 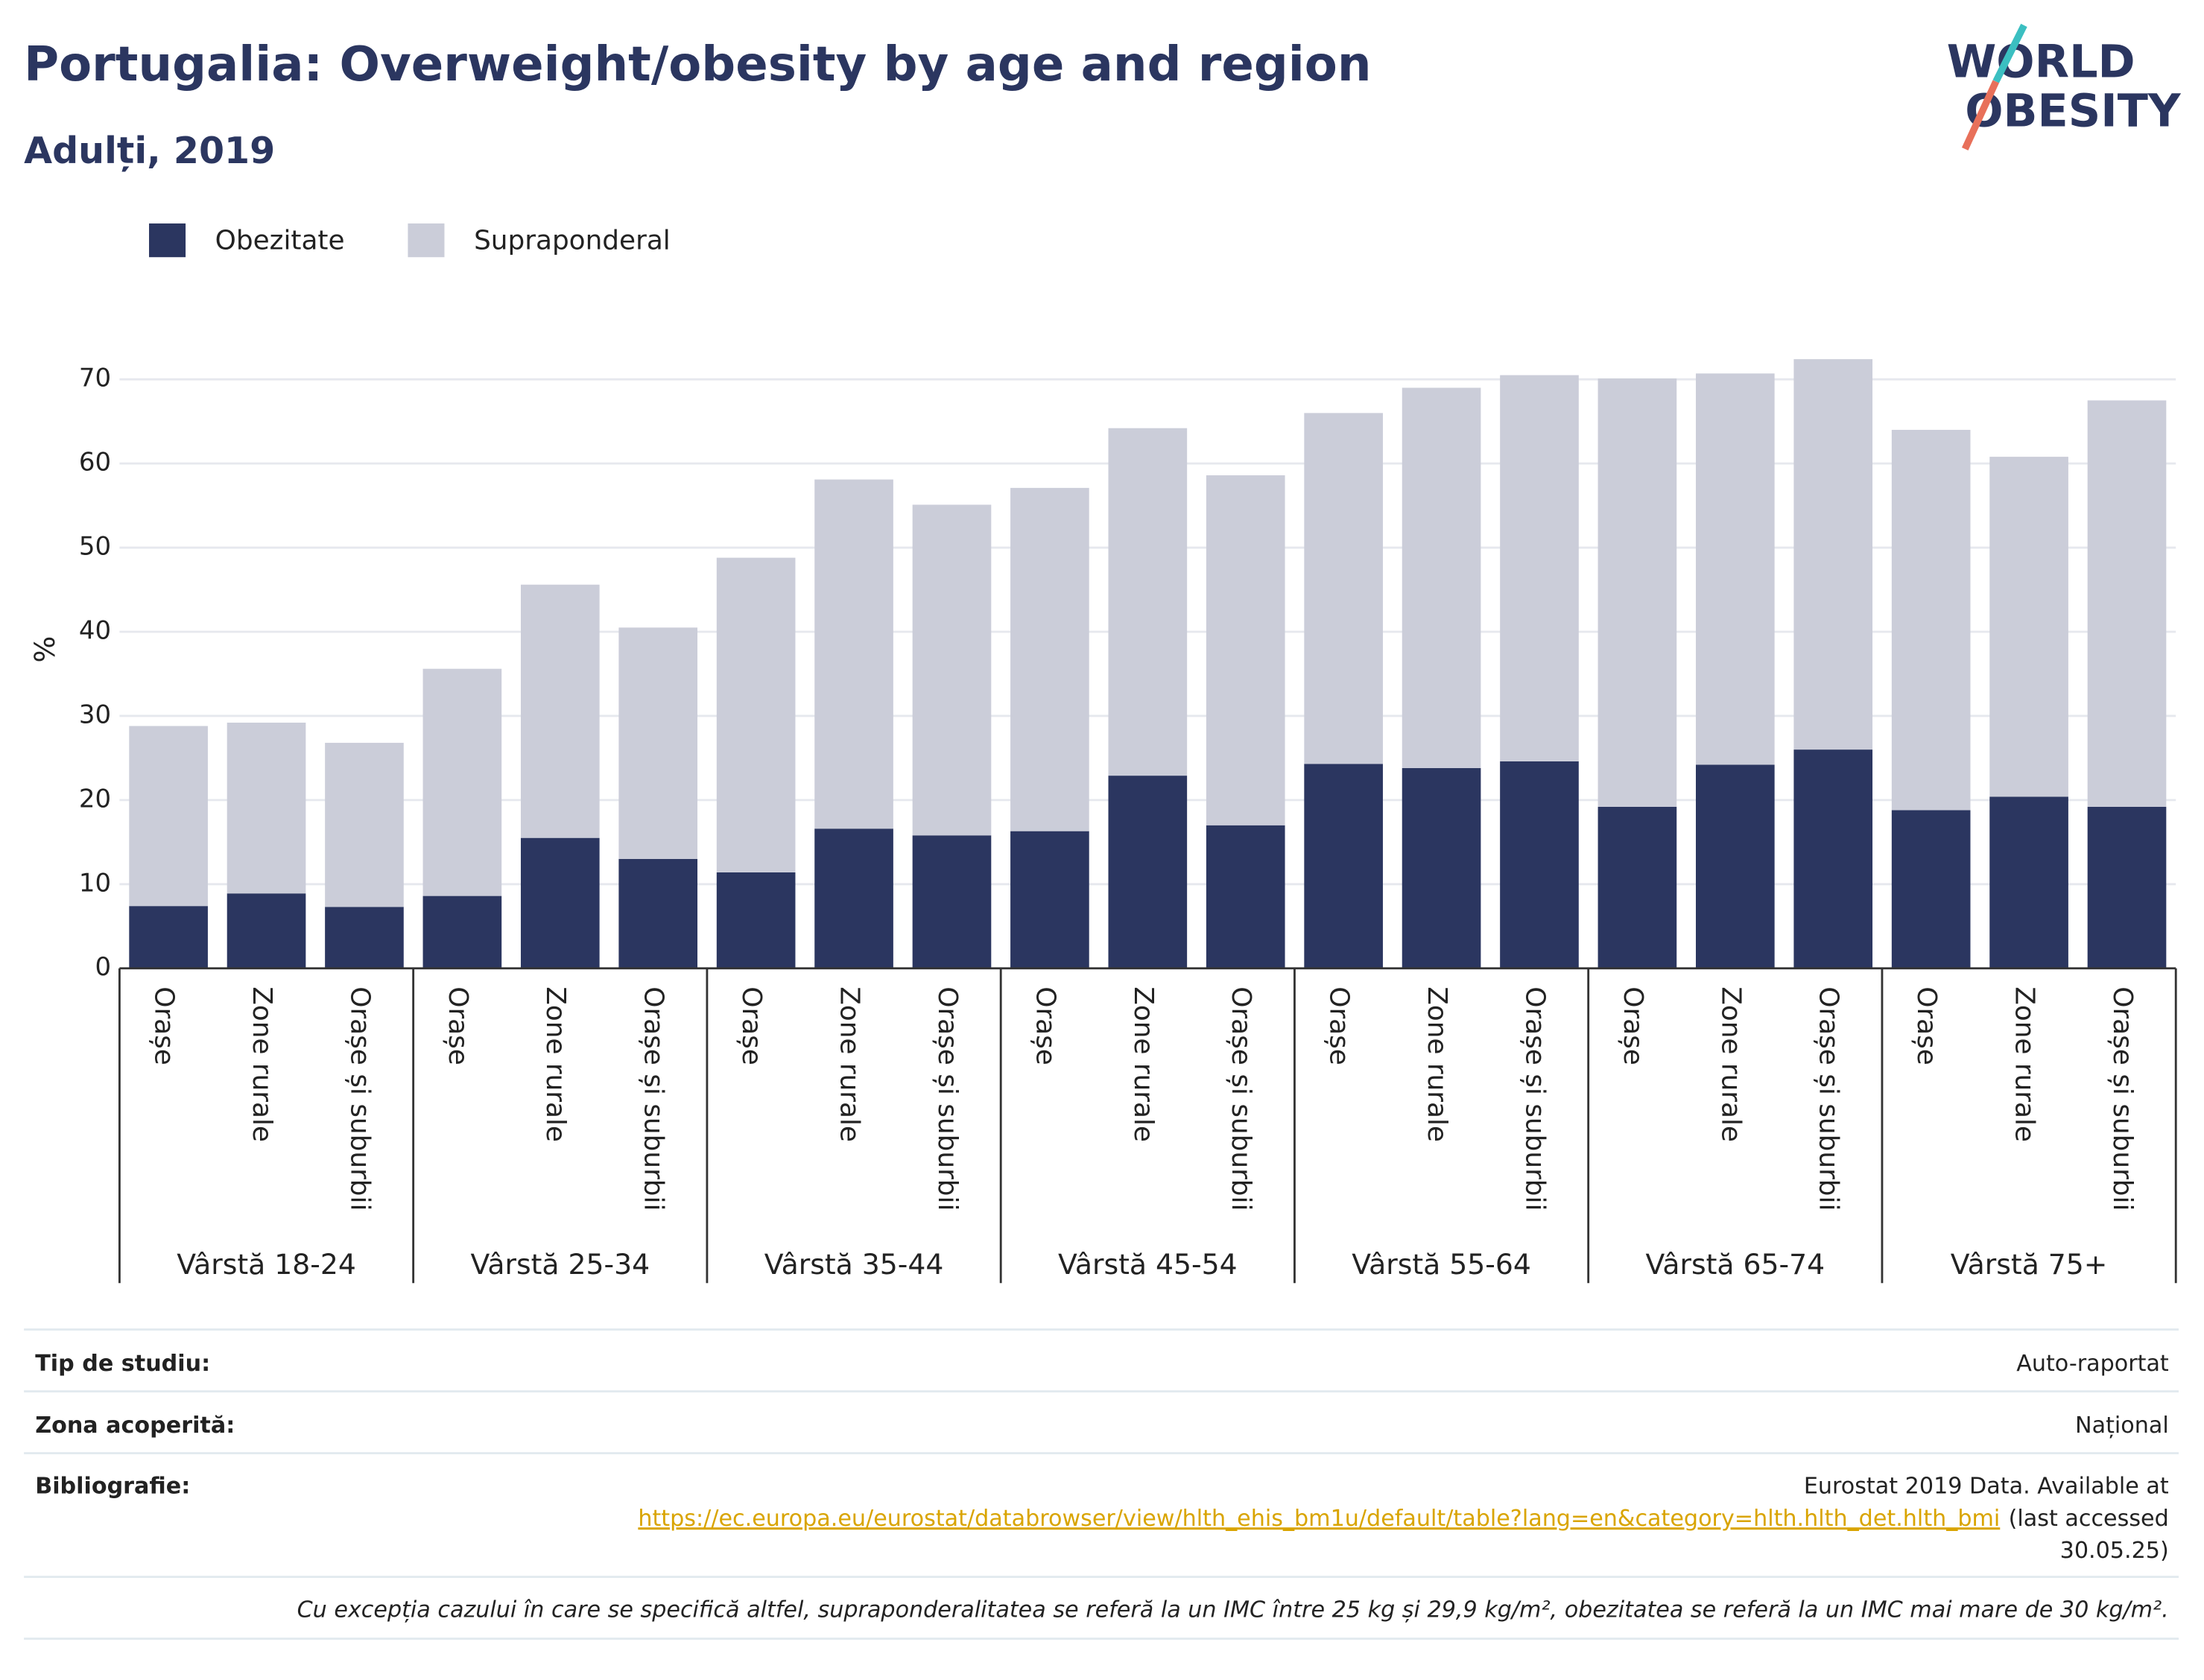 What do you see at coordinates (2114, 1551) in the screenshot?
I see `row-value: 30.05.25)` at bounding box center [2114, 1551].